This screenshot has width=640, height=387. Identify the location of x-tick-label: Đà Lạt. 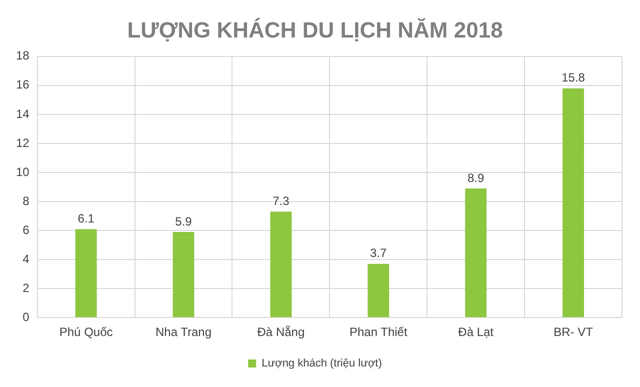
(476, 332).